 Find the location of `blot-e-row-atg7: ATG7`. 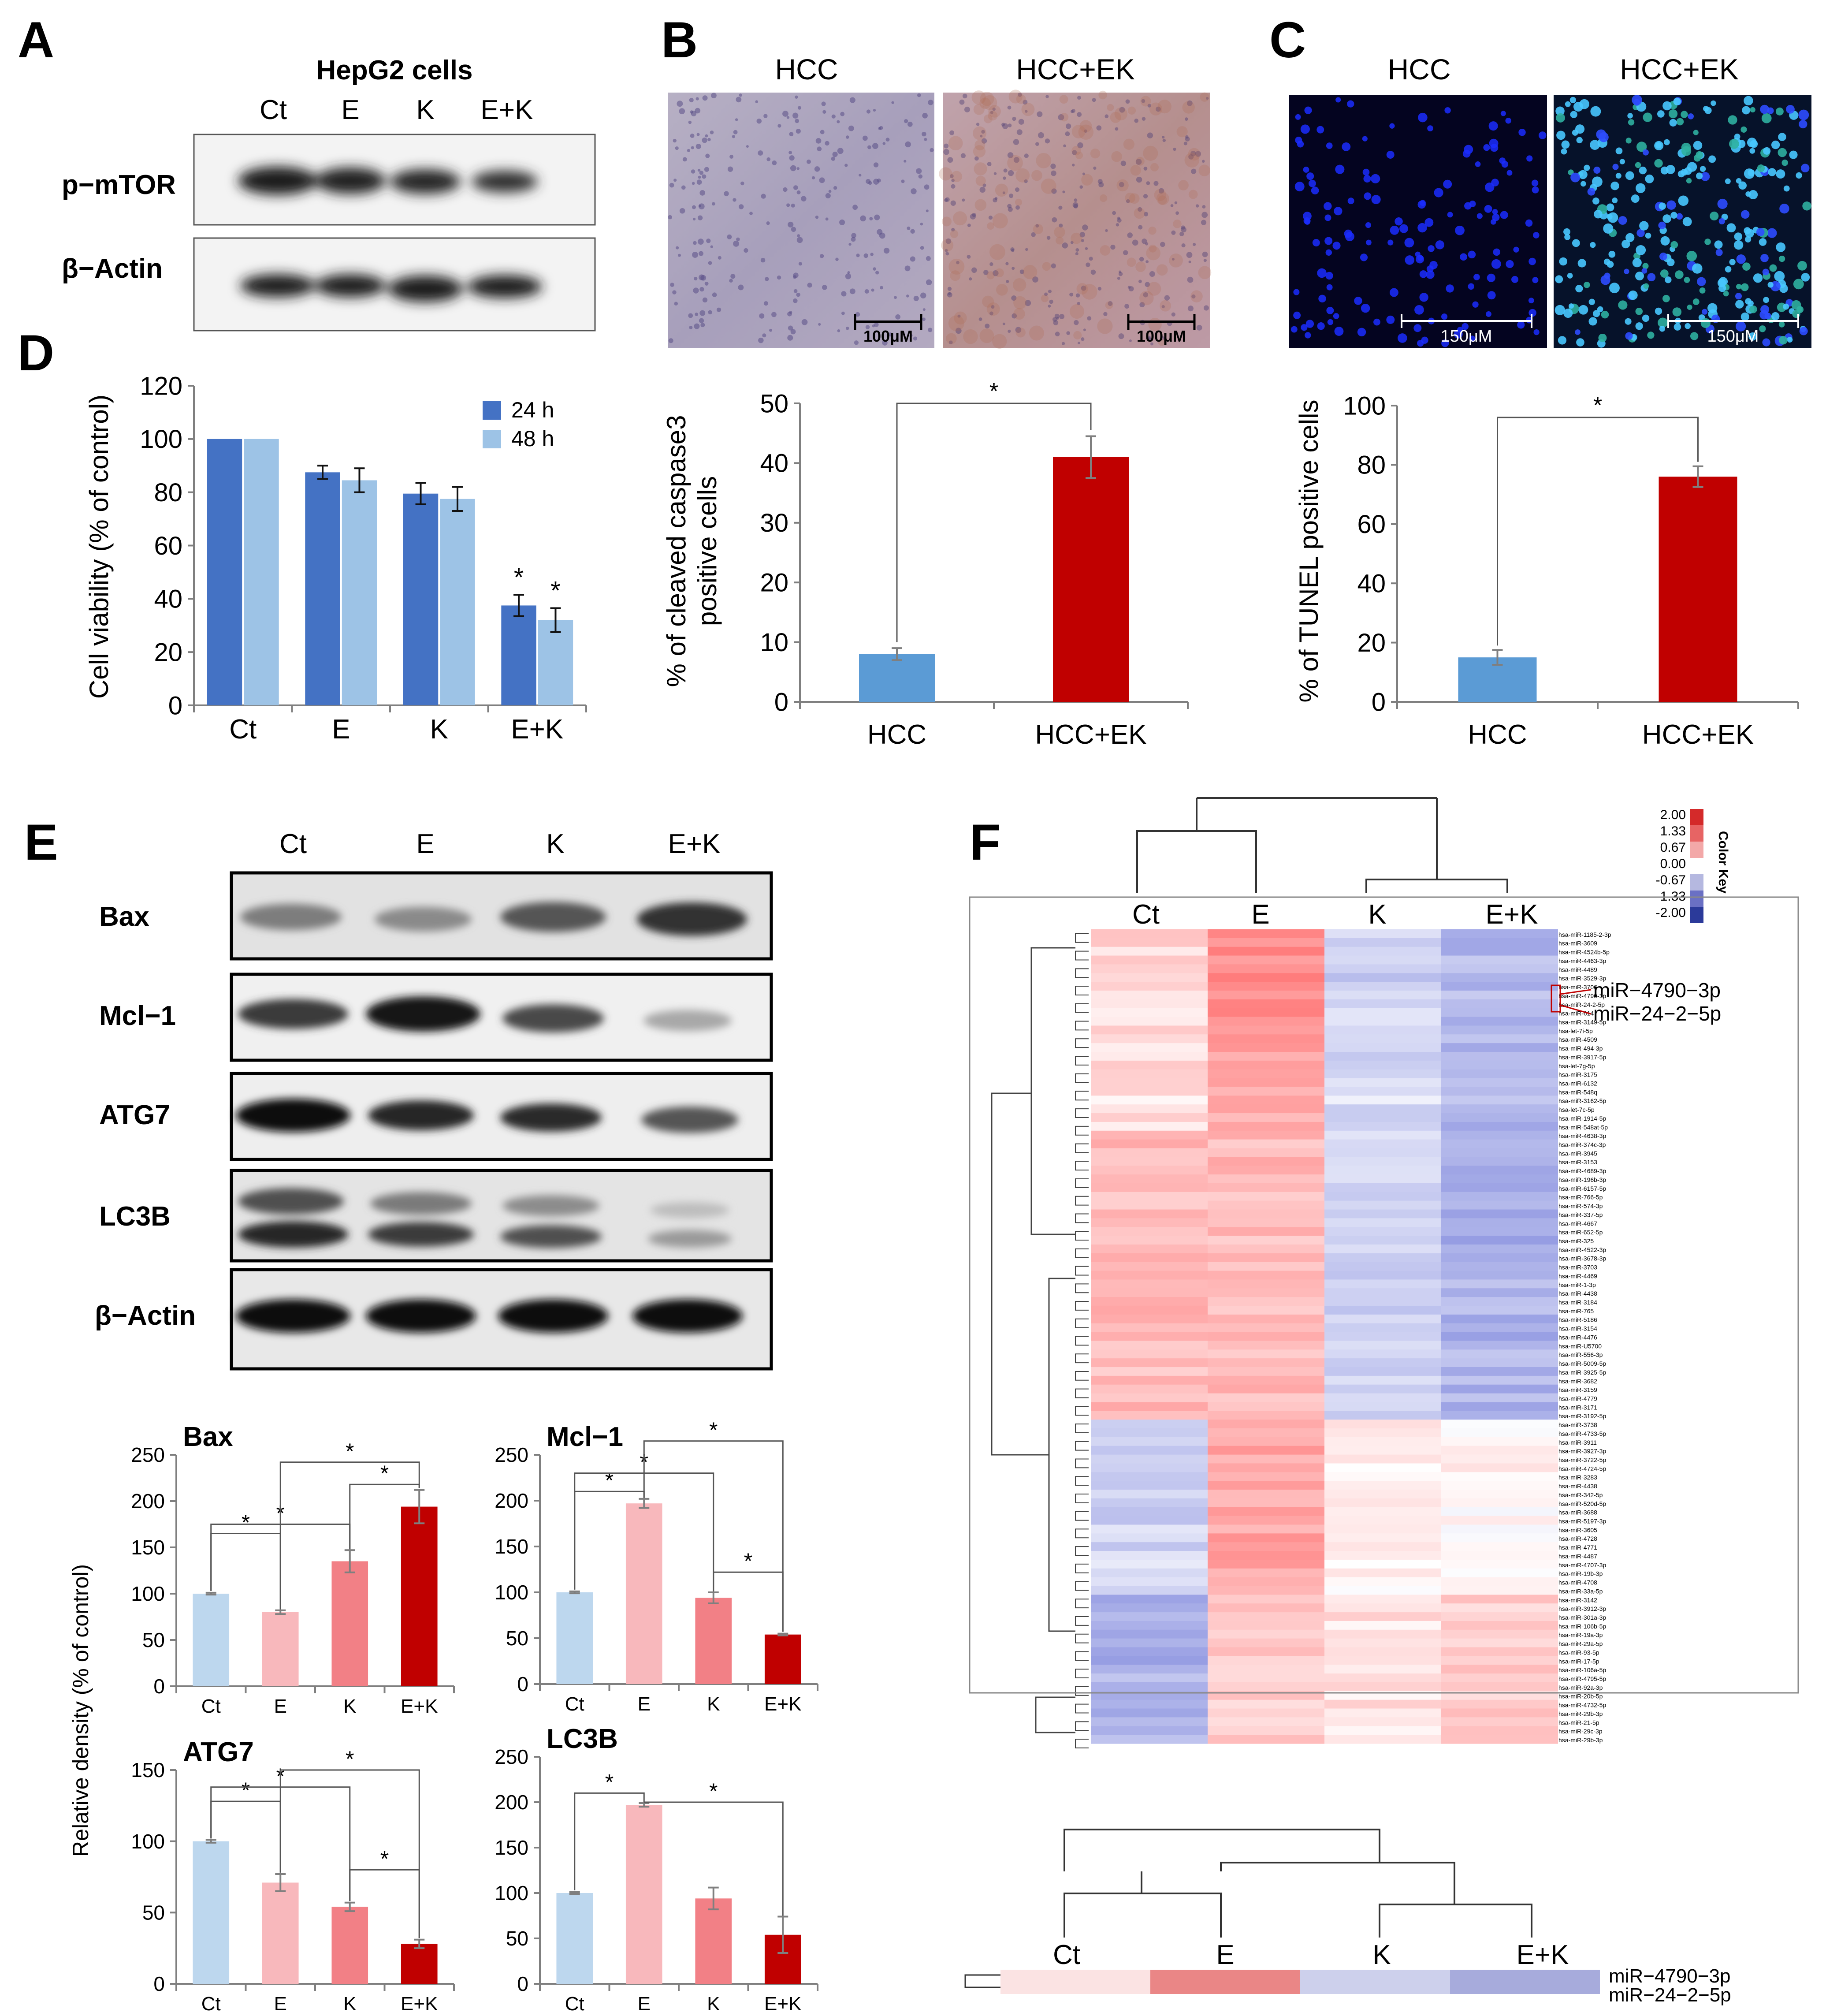

blot-e-row-atg7: ATG7 is located at coordinates (134, 1115).